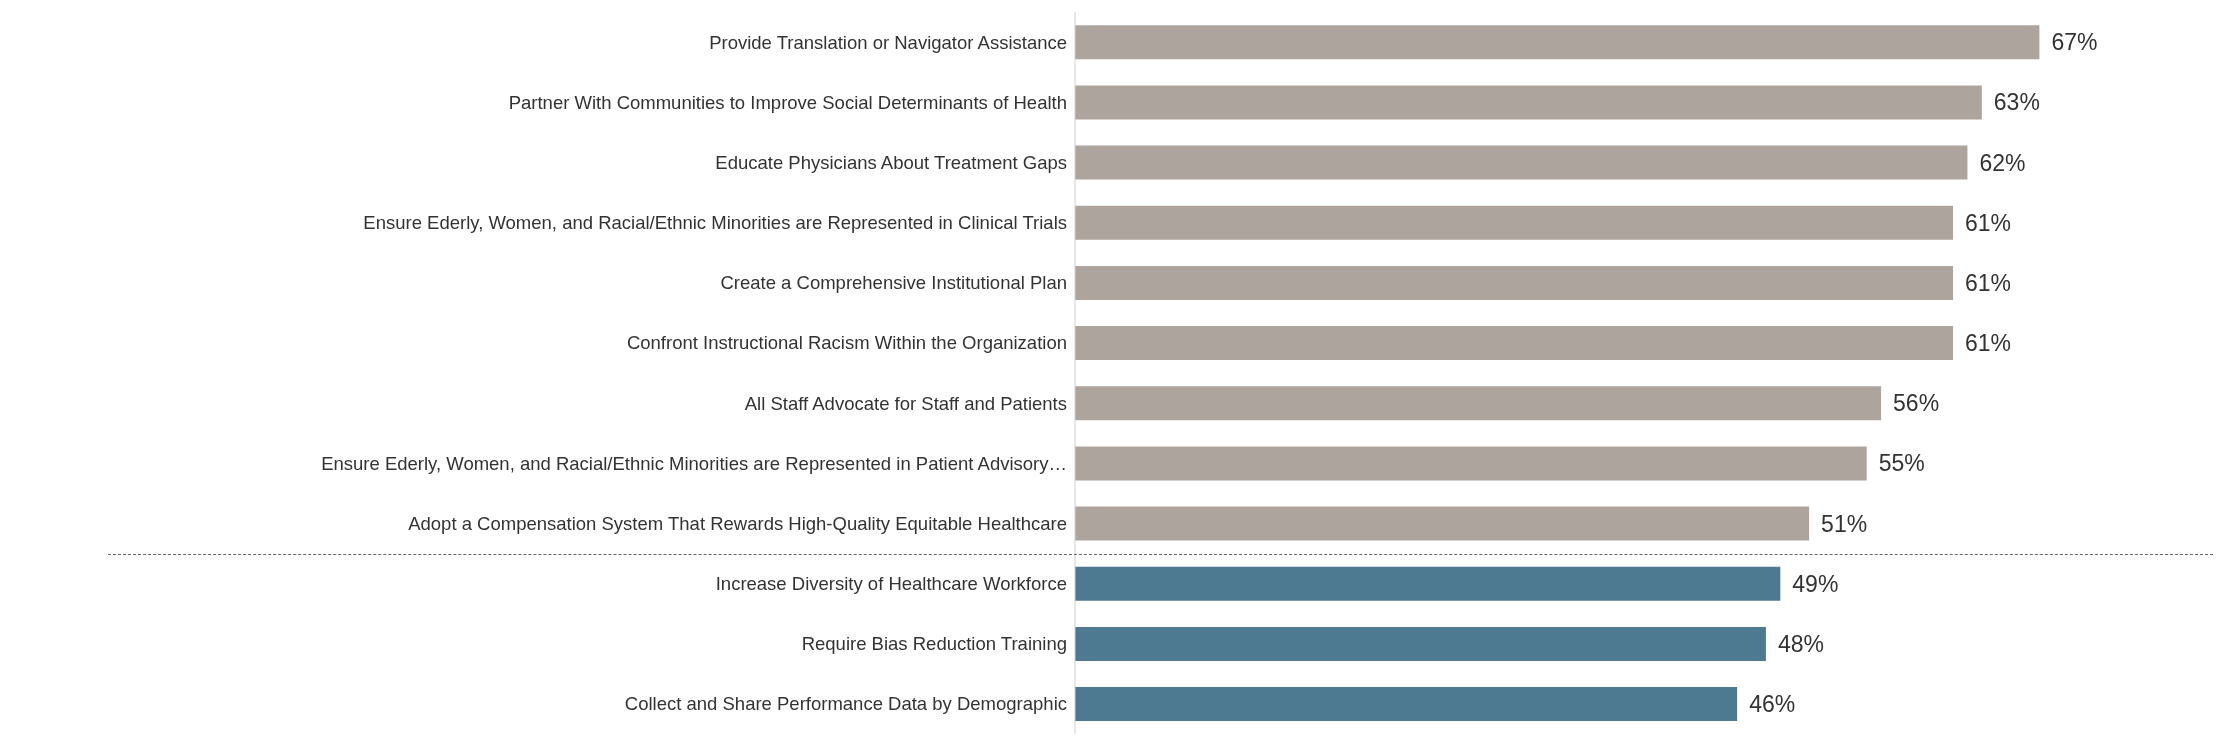 Image resolution: width=2221 pixels, height=746 pixels. What do you see at coordinates (1815, 583) in the screenshot?
I see `data-label: 49%` at bounding box center [1815, 583].